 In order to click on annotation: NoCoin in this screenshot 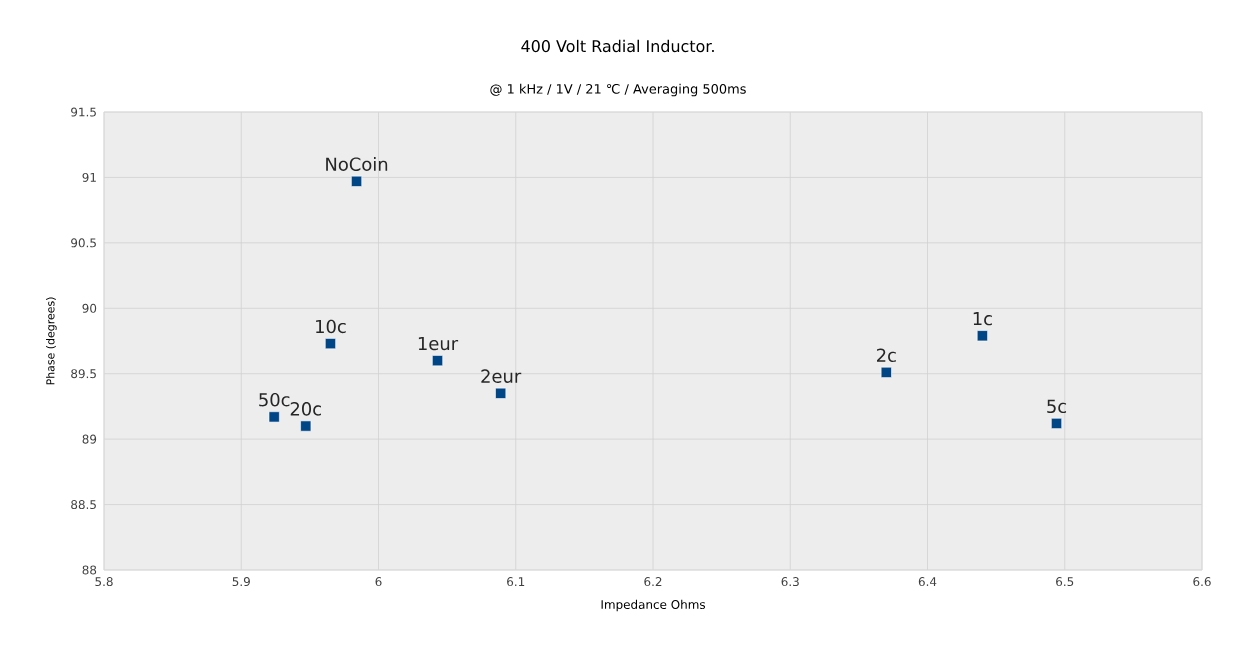, I will do `click(357, 164)`.